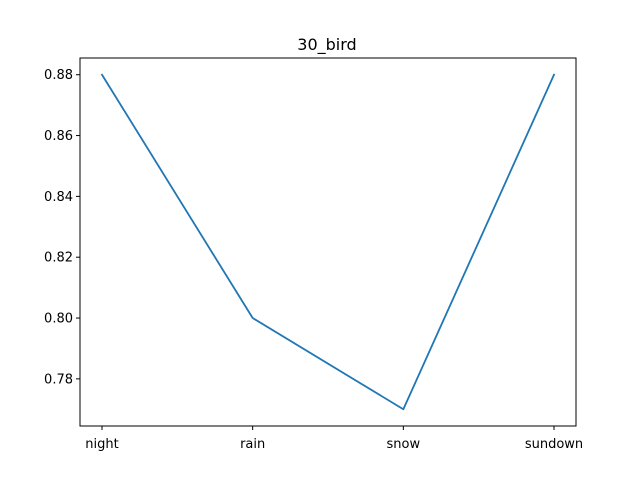  Describe the element at coordinates (101, 444) in the screenshot. I see `x-tick-label: night` at that location.